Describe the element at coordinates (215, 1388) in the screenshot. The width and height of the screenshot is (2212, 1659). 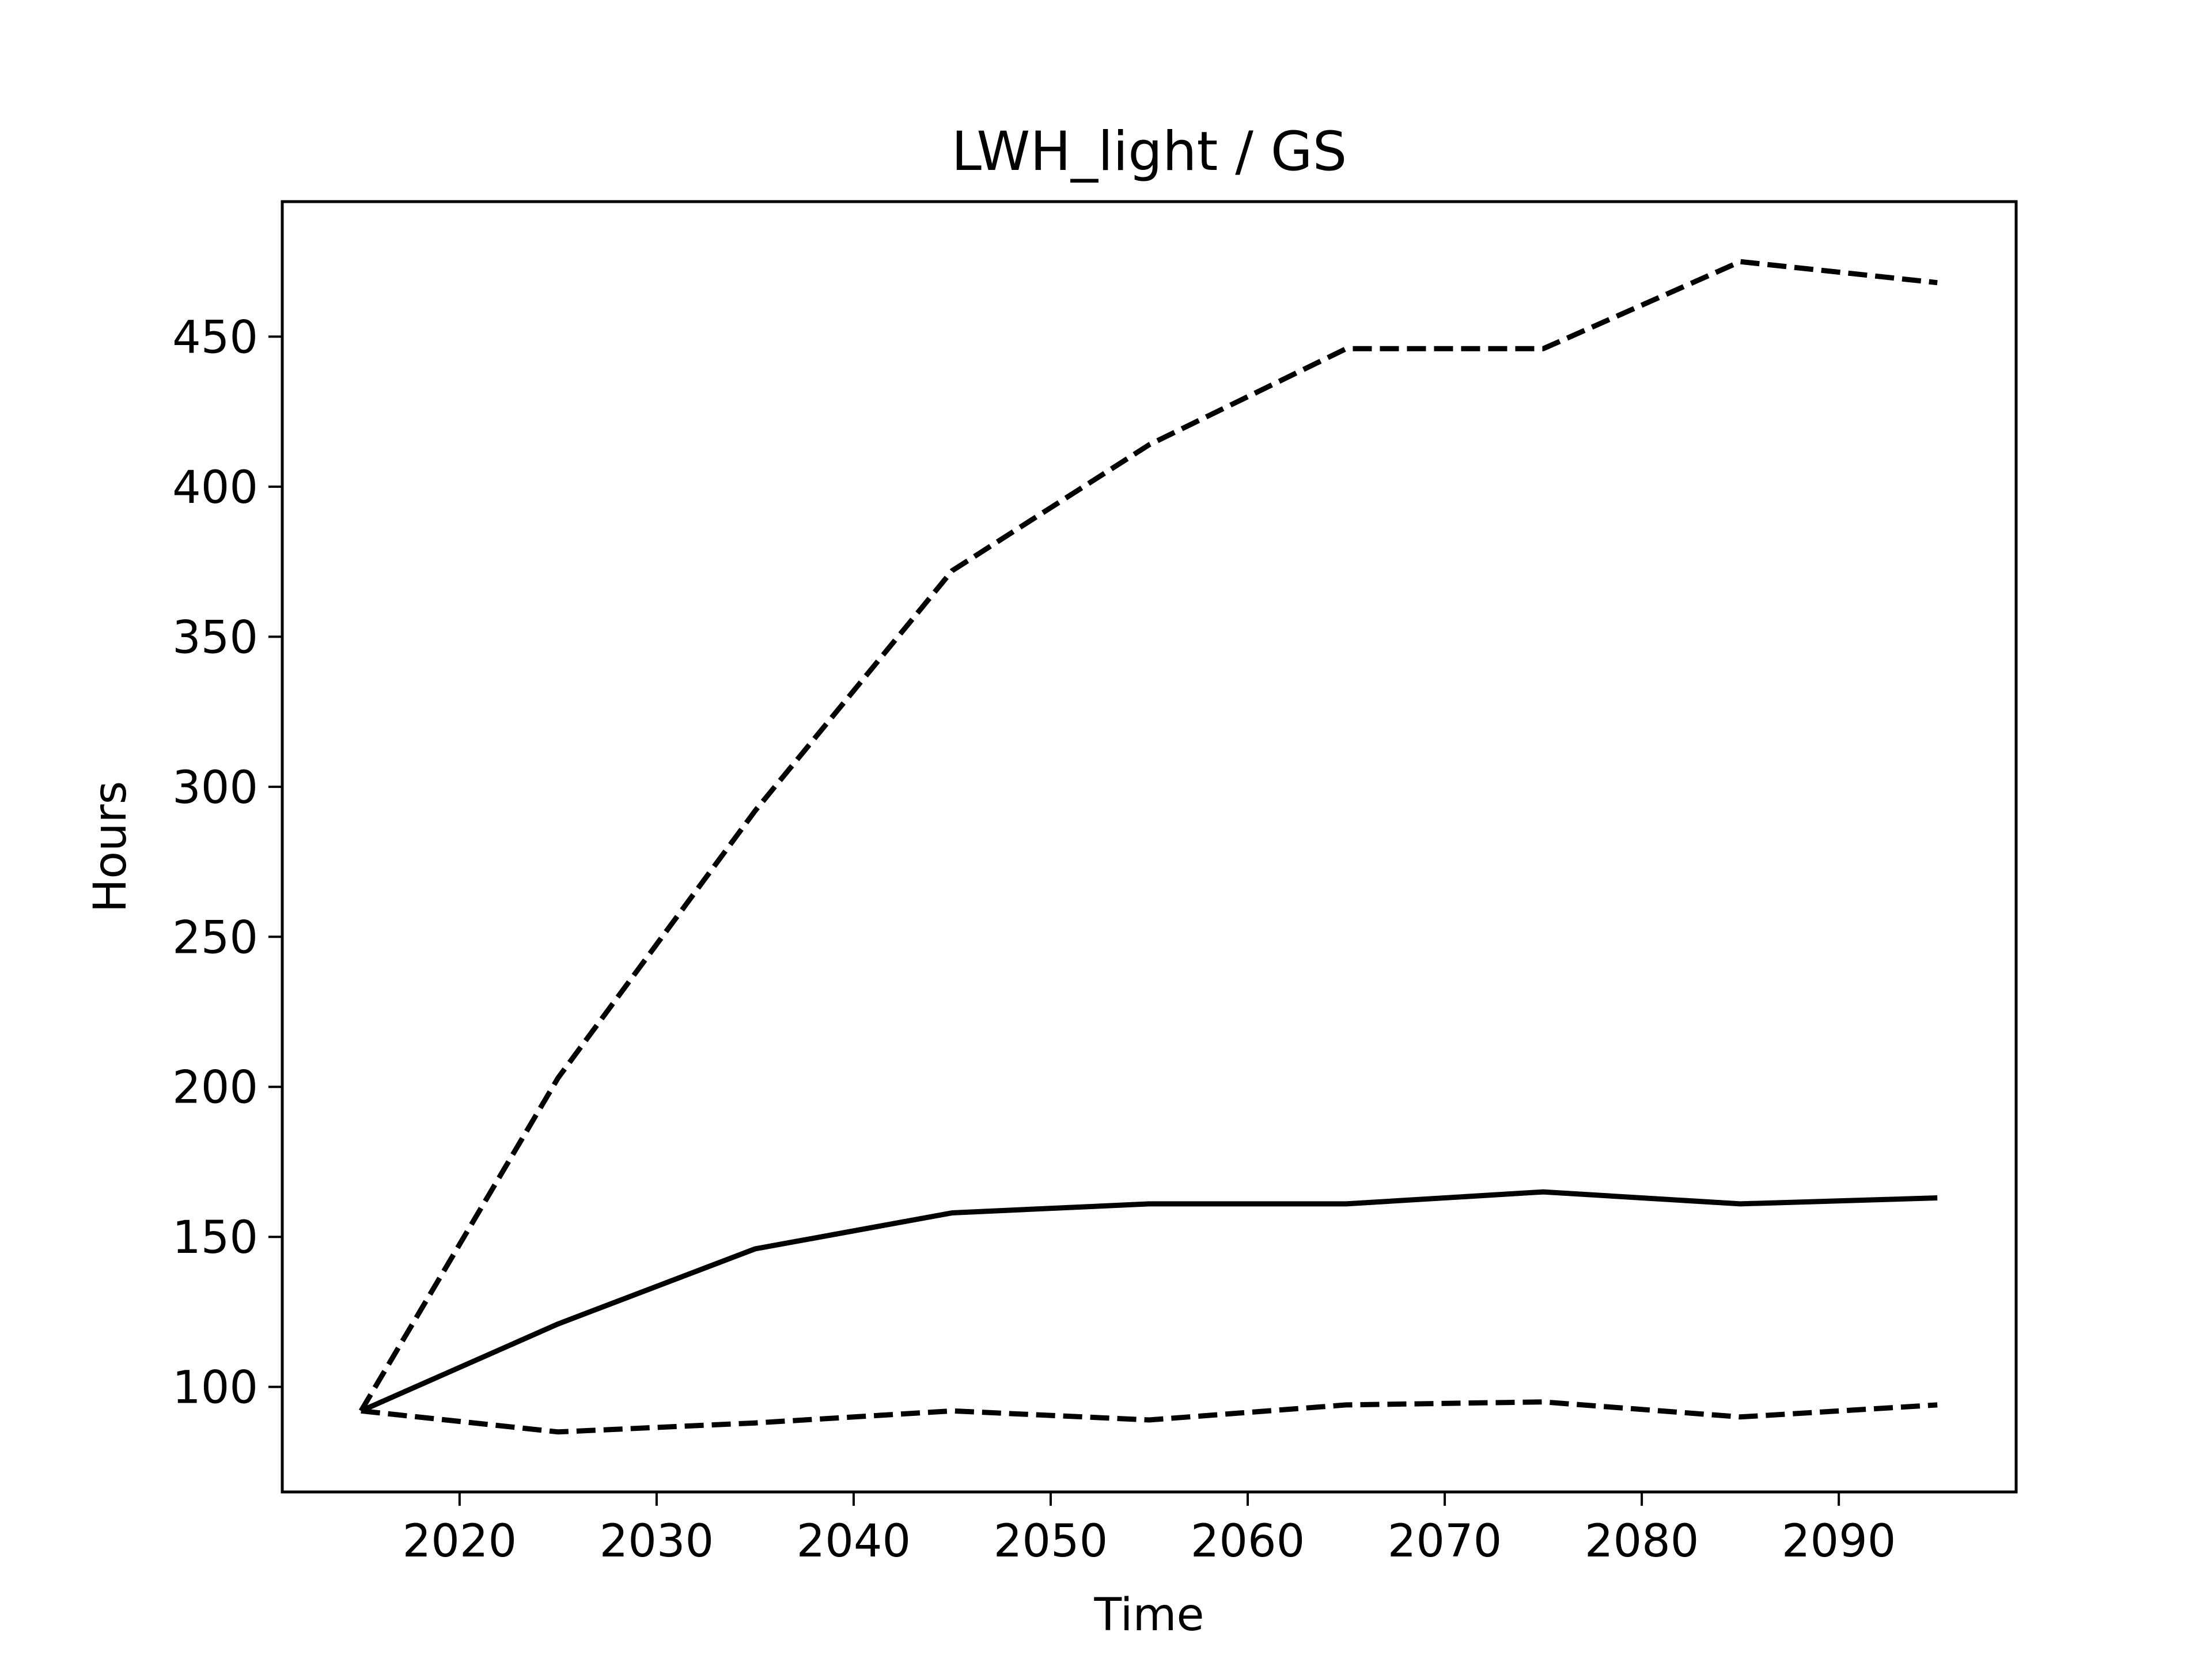
I see `y-tick-label: 100` at that location.